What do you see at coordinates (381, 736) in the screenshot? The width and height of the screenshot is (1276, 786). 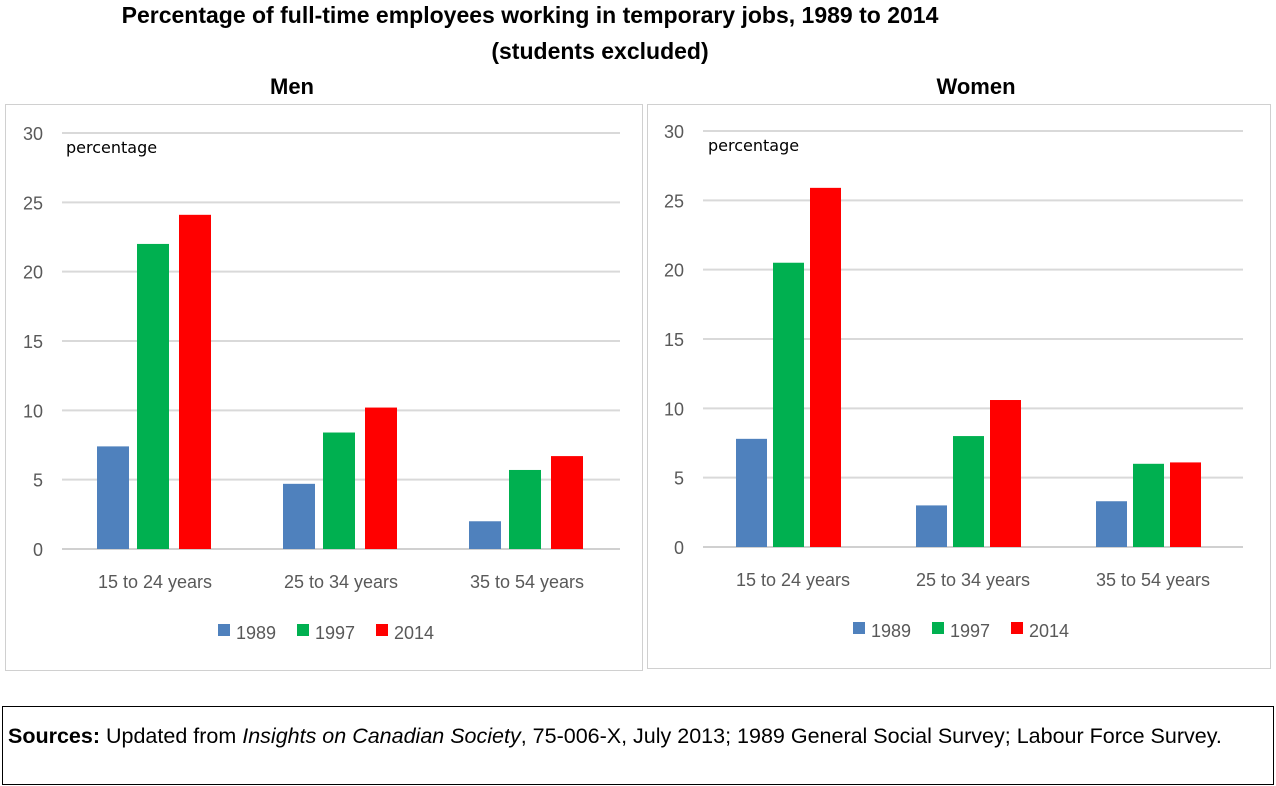 I see `sources-publication: Insights on Canadian Society` at bounding box center [381, 736].